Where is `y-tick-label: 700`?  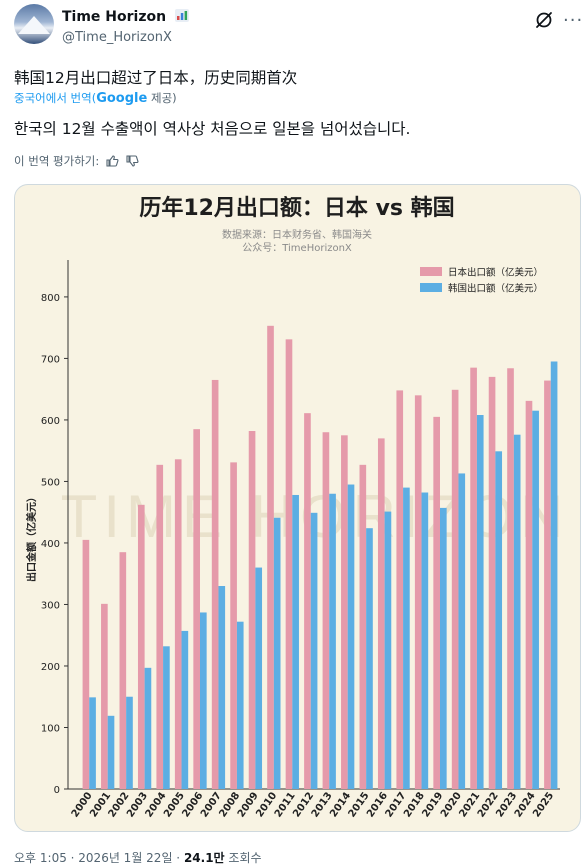 y-tick-label: 700 is located at coordinates (50, 359).